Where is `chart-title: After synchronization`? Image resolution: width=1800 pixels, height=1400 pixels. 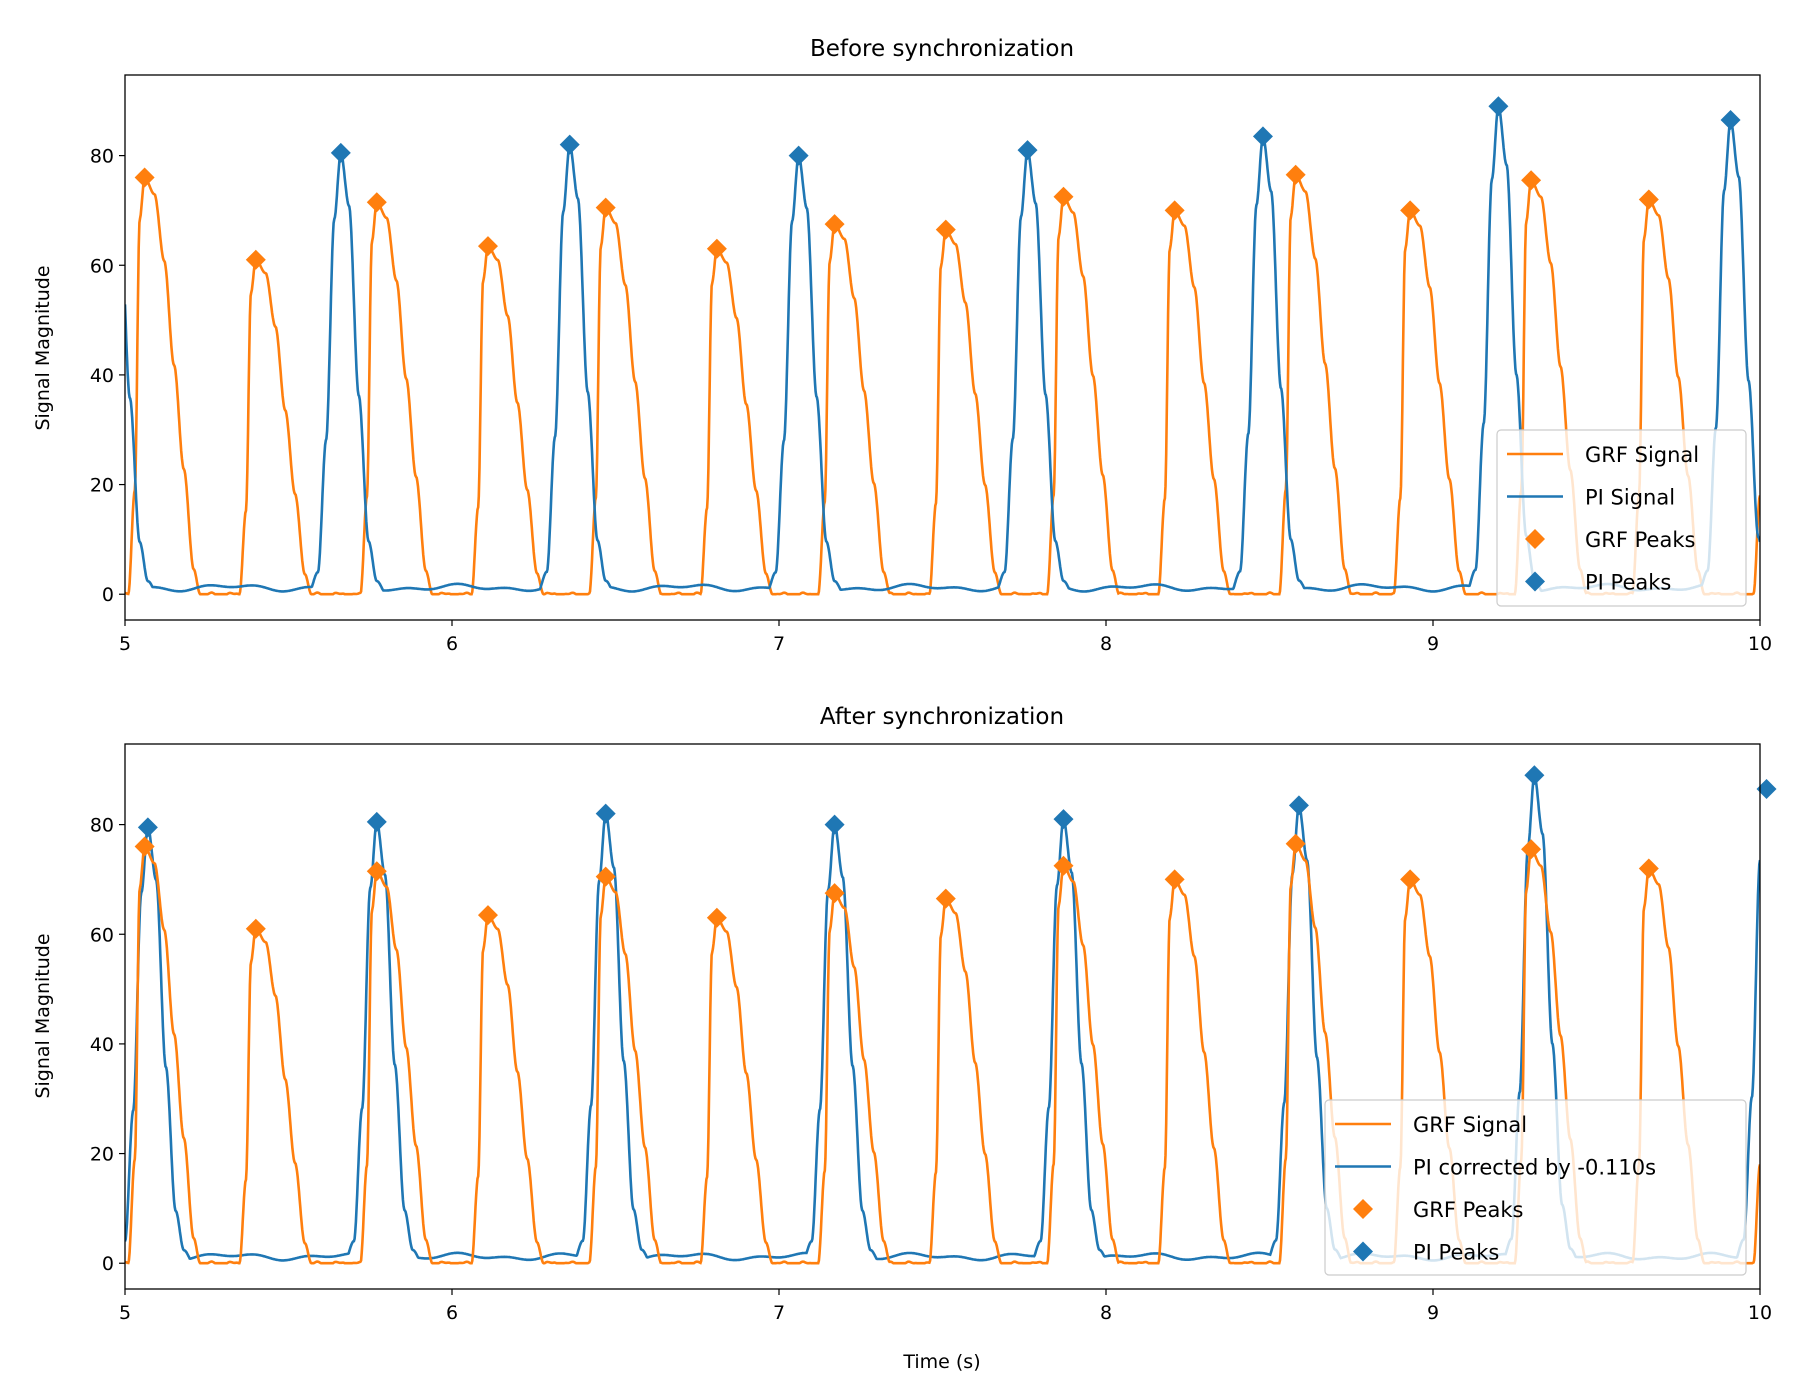
chart-title: After synchronization is located at coordinates (942, 717).